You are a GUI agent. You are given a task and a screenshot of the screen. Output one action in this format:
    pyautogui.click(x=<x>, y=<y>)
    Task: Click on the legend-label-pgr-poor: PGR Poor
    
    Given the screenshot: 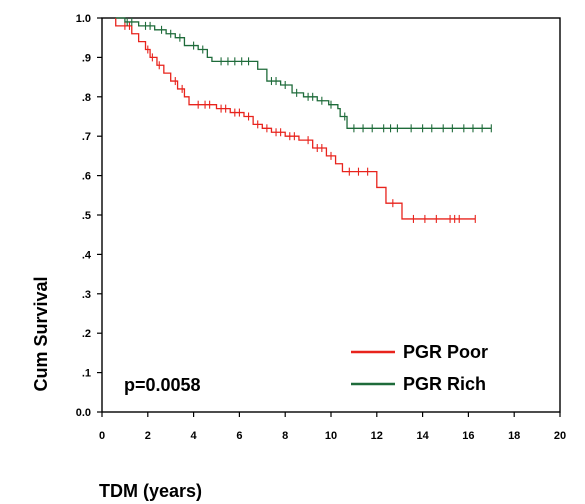 What is the action you would take?
    pyautogui.click(x=445, y=352)
    